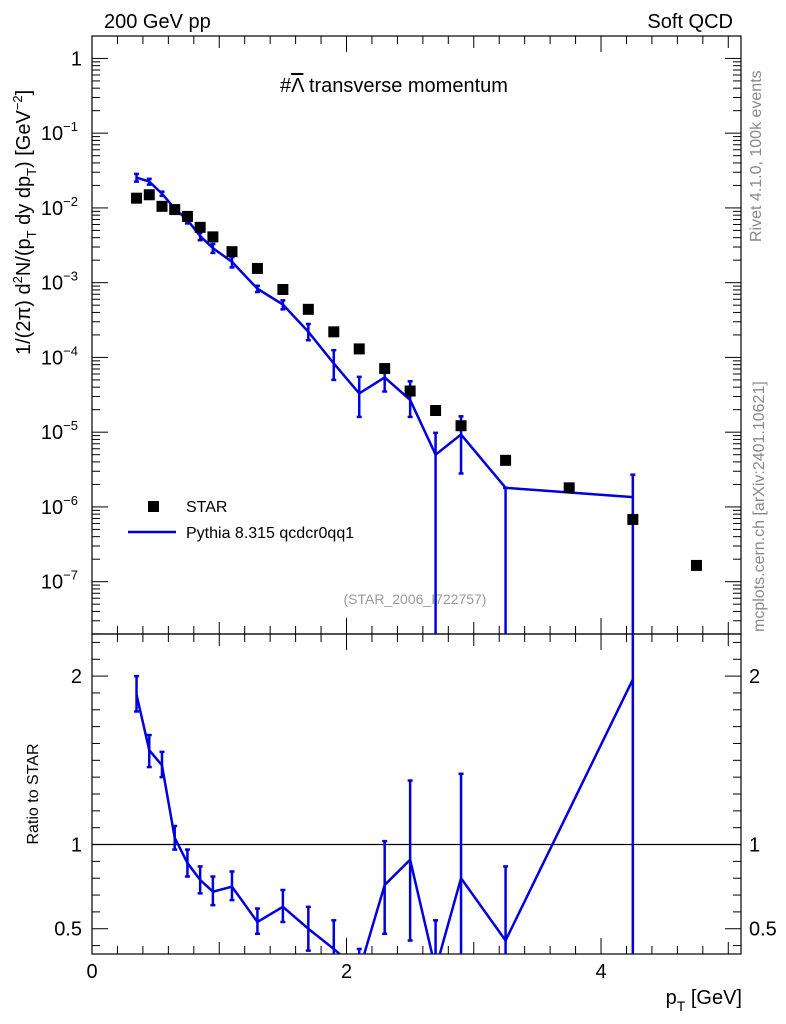  I want to click on x-tick-label: 0, so click(91, 972).